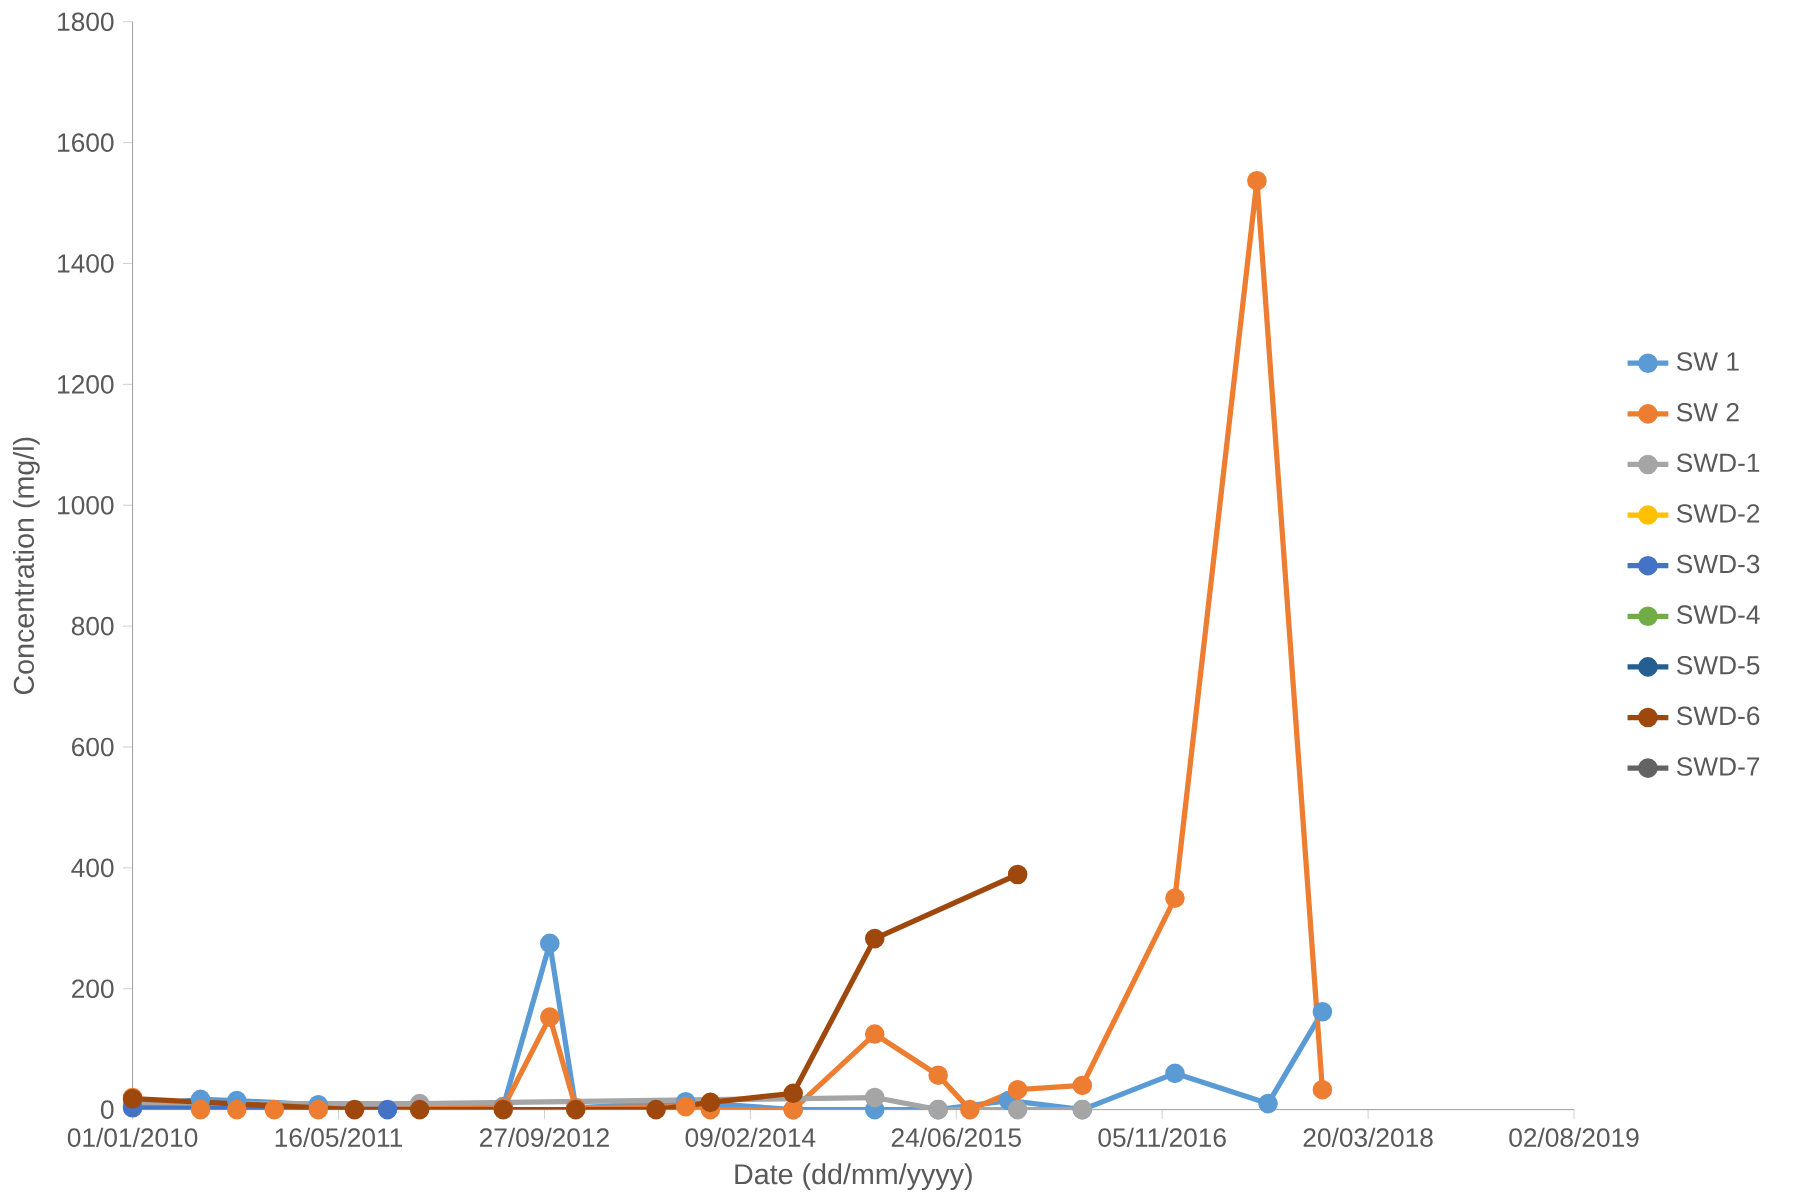 The image size is (1812, 1196). What do you see at coordinates (92, 626) in the screenshot?
I see `y-tick-label: 800` at bounding box center [92, 626].